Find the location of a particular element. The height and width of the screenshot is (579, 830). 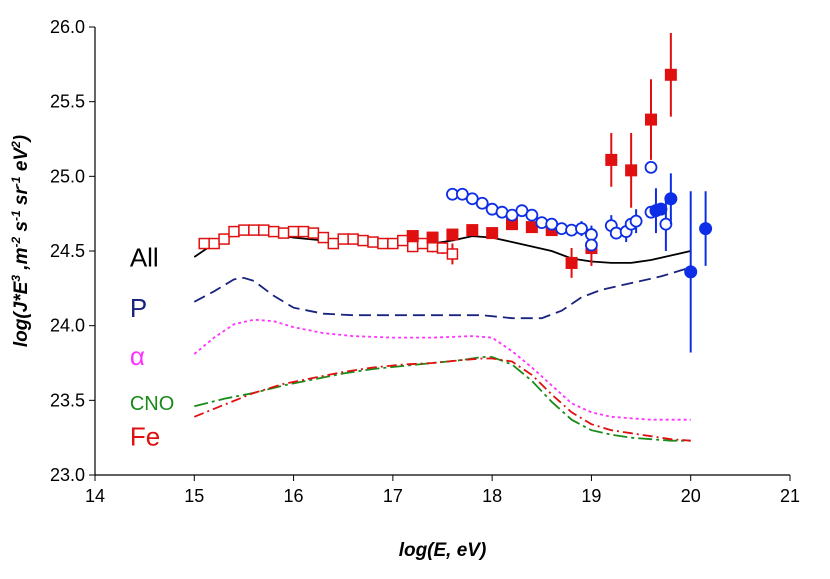

curve-fe is located at coordinates (442, 399).